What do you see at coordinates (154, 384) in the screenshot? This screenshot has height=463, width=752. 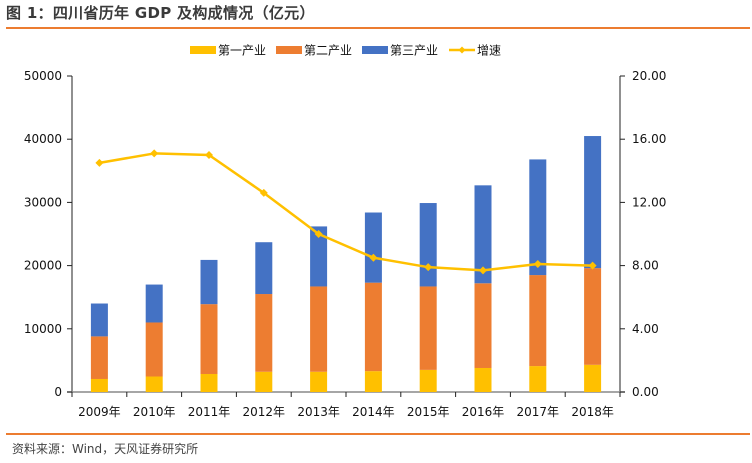 I see `bar-第一产业-2010年` at bounding box center [154, 384].